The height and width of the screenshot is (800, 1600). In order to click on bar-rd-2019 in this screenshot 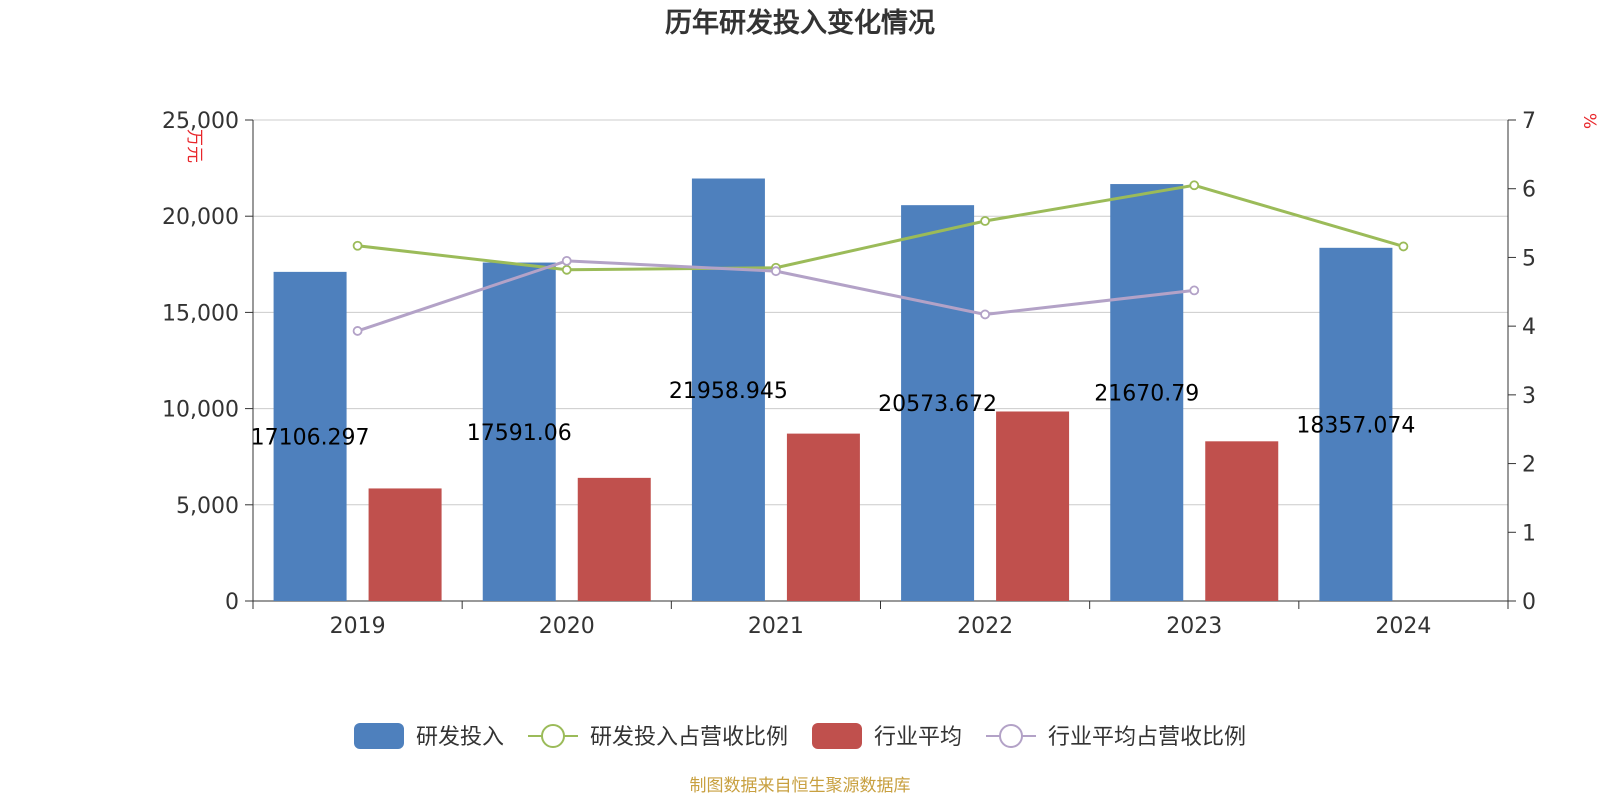, I will do `click(310, 436)`.